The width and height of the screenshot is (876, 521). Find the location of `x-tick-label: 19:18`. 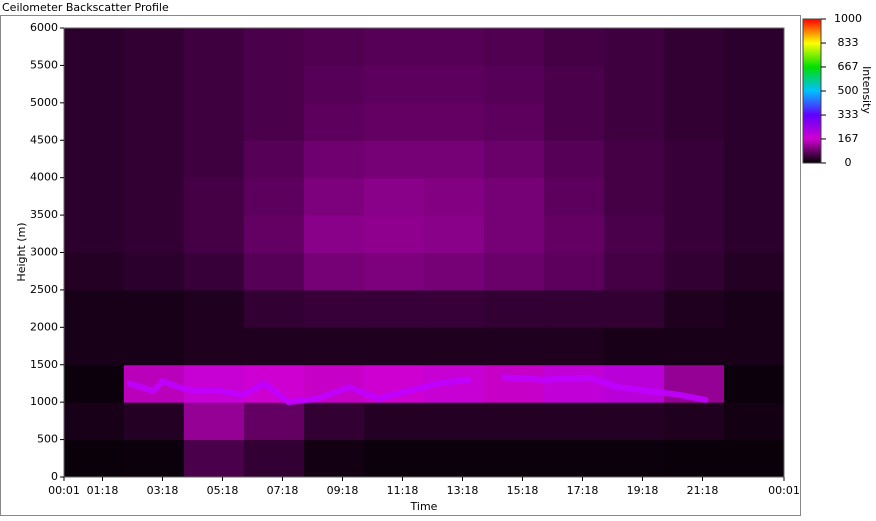

x-tick-label: 19:18 is located at coordinates (643, 490).